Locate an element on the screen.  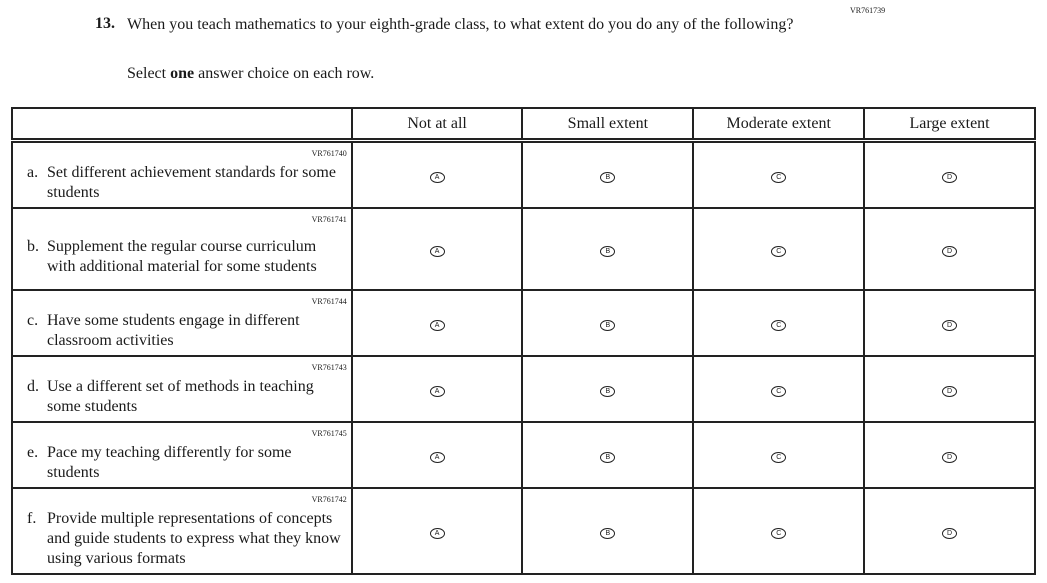
row-letter: e. is located at coordinates (33, 452).